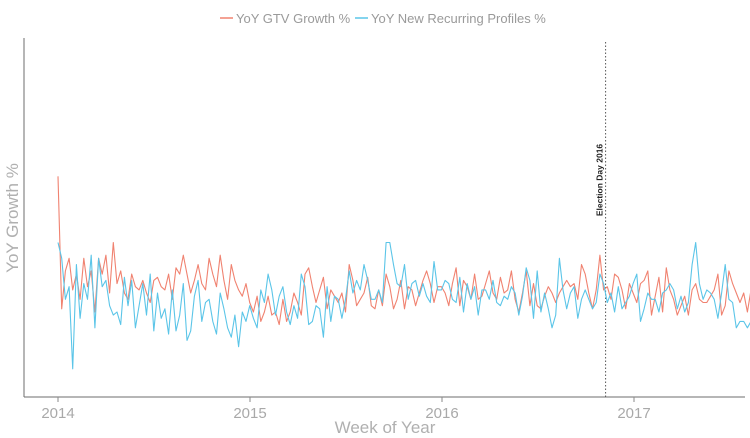 This screenshot has height=438, width=750. Describe the element at coordinates (458, 18) in the screenshot. I see `legend-label-recurring: YoY New Recurring Profiles %` at that location.